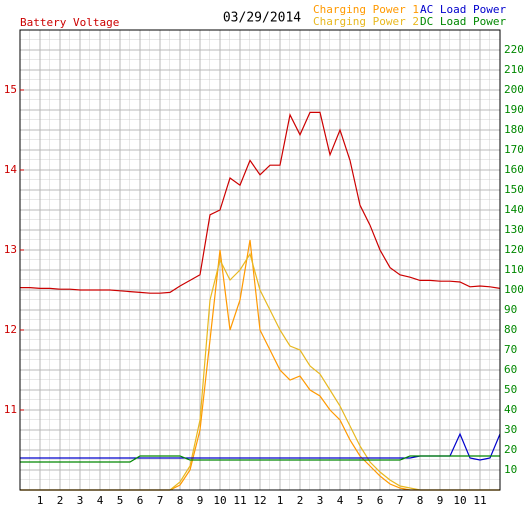 The image size is (527, 510). What do you see at coordinates (514, 289) in the screenshot?
I see `y2-tick-label: 100` at bounding box center [514, 289].